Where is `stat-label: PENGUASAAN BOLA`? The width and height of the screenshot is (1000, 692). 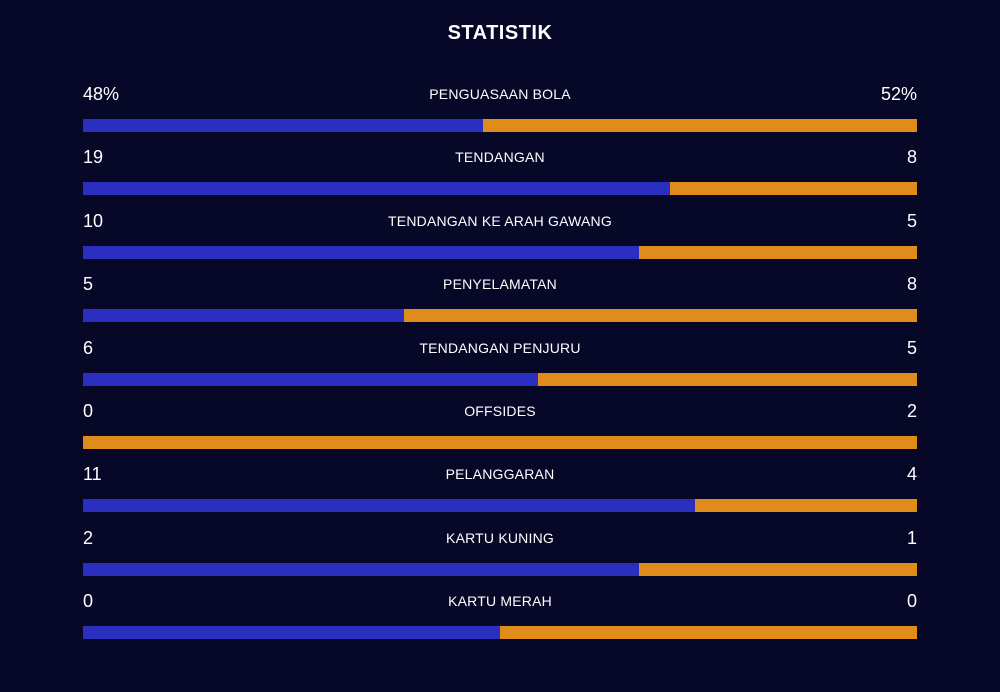
stat-label: PENGUASAAN BOLA is located at coordinates (500, 94).